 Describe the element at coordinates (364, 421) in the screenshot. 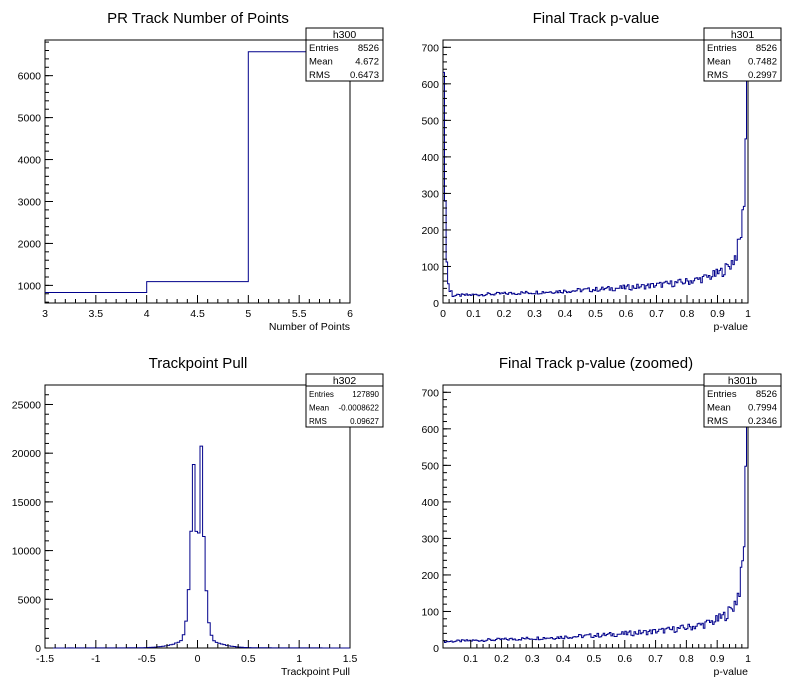

I see `stats-value: 0.09627` at that location.